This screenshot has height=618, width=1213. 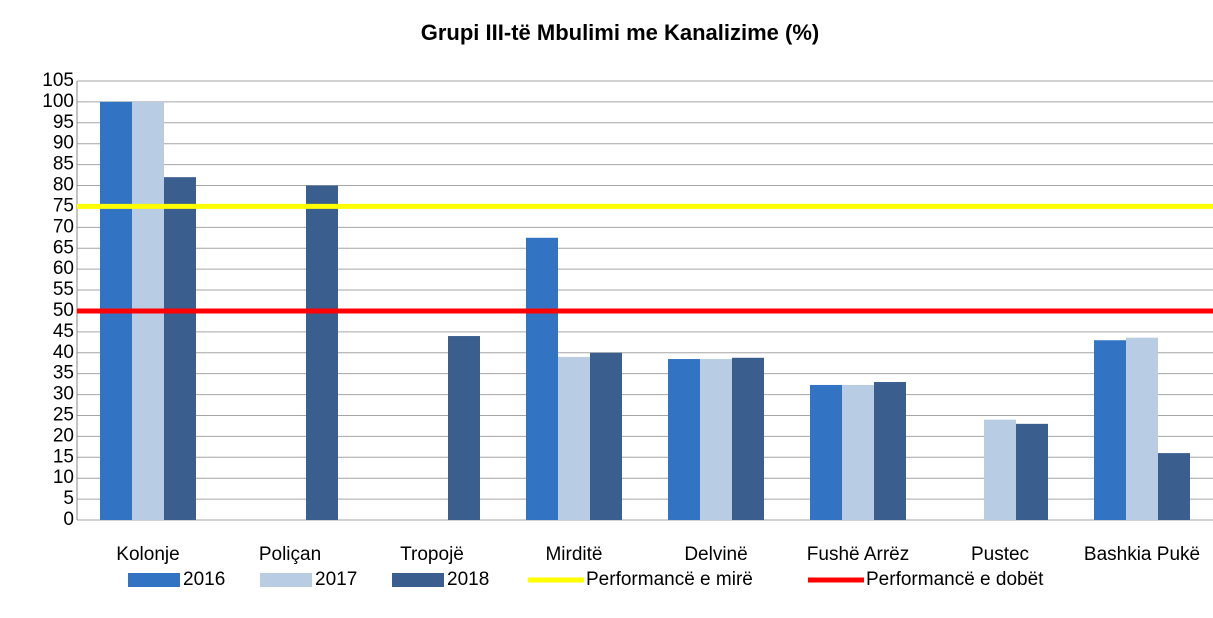 What do you see at coordinates (620, 32) in the screenshot?
I see `chart-title: Grupi III-të Mbulimi me Kanalizime (%)` at bounding box center [620, 32].